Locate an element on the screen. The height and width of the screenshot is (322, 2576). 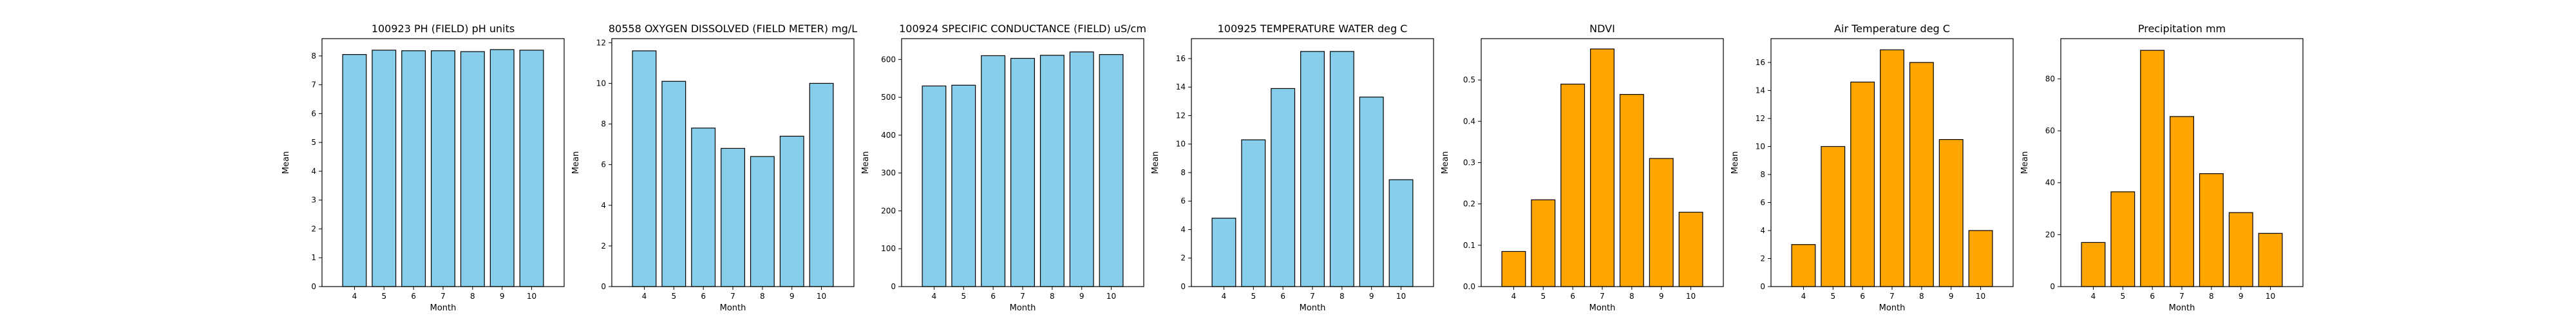
y-tick-label: 0.5 is located at coordinates (1469, 79).